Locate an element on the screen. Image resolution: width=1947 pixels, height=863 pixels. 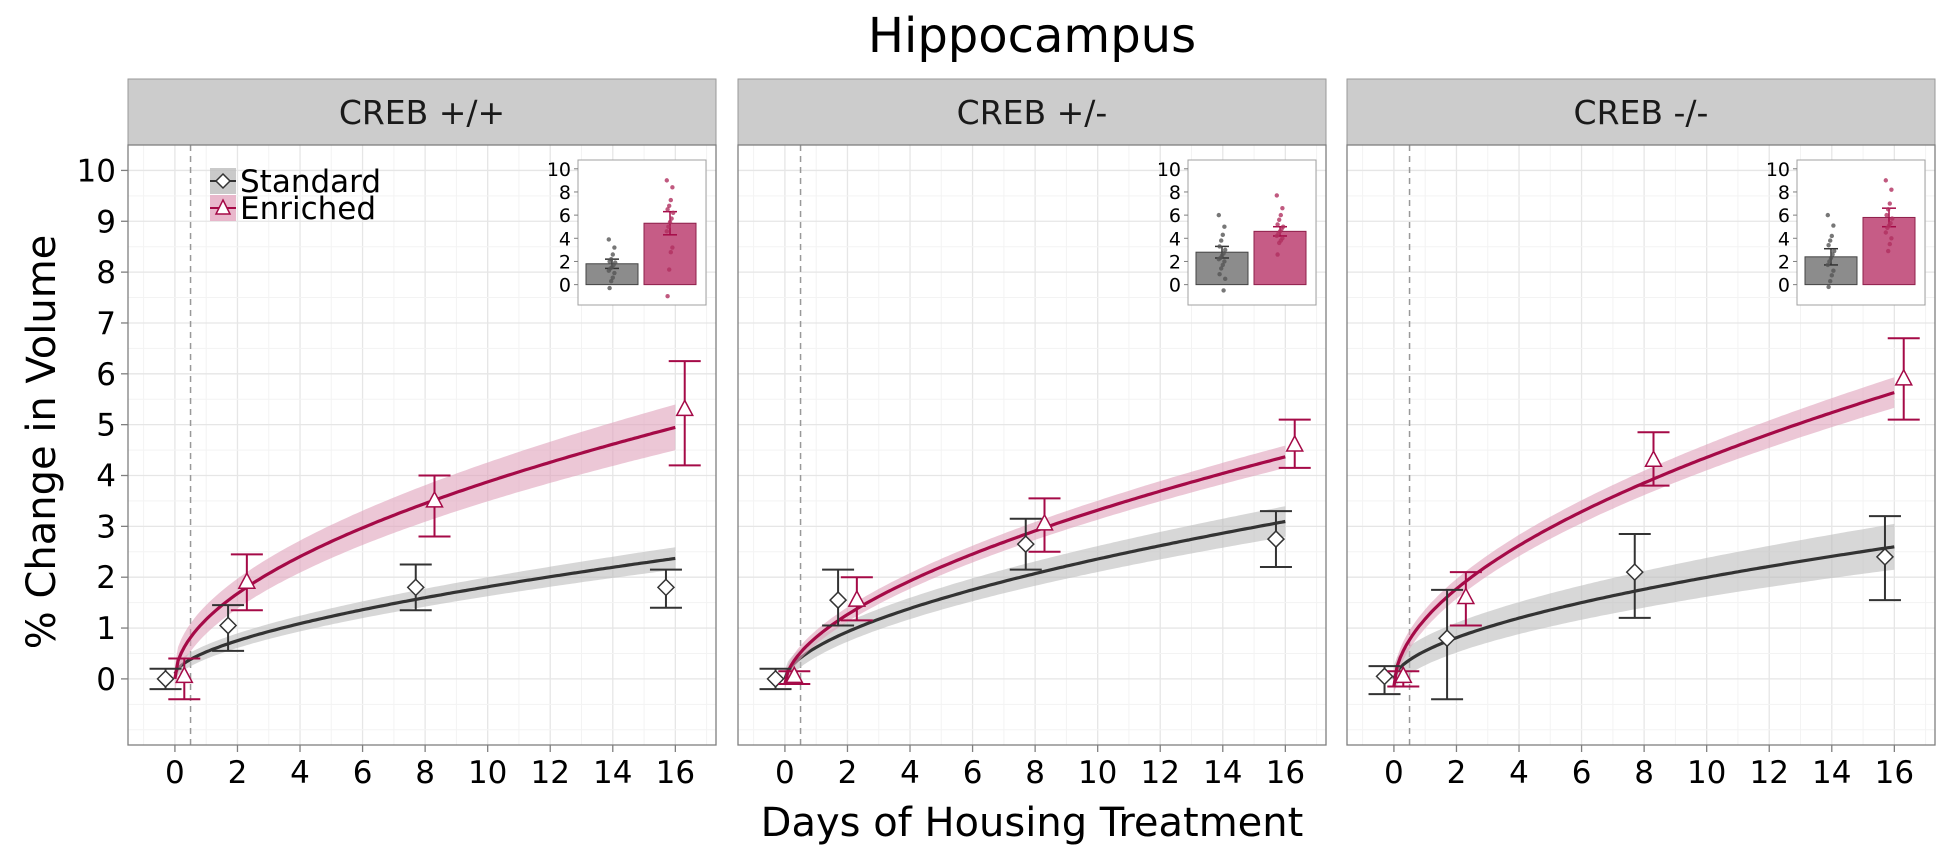
x-tick-label: 16 is located at coordinates (1894, 773).